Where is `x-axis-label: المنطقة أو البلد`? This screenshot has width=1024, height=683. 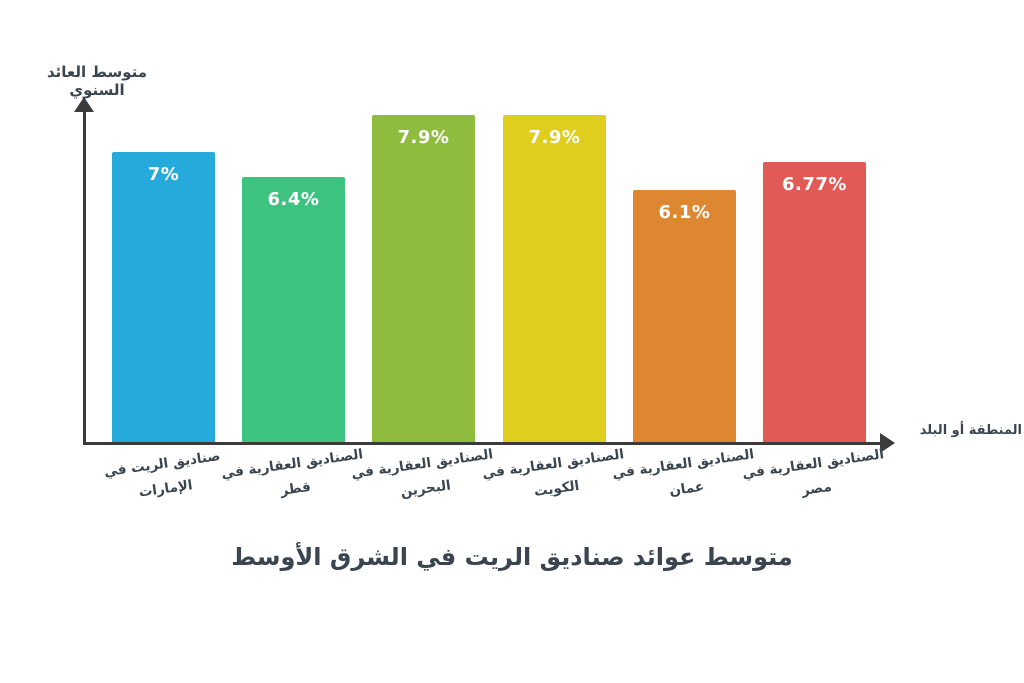 x-axis-label: المنطقة أو البلد is located at coordinates (970, 430).